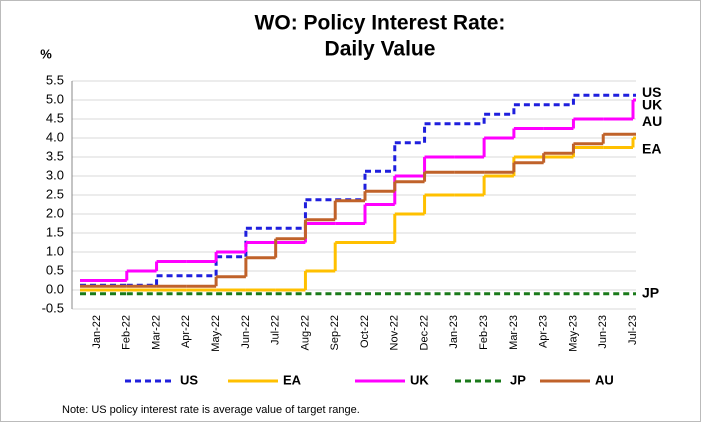  What do you see at coordinates (604, 379) in the screenshot?
I see `legend-label: AU` at bounding box center [604, 379].